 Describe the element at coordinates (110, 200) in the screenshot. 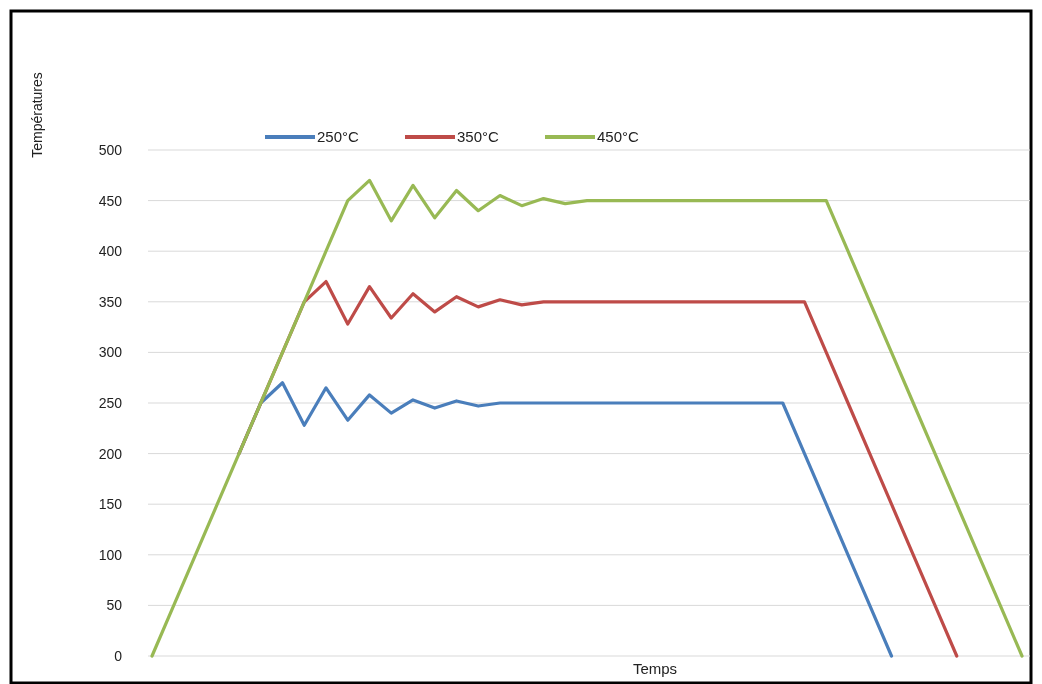

I see `y-tick-label: 450` at that location.